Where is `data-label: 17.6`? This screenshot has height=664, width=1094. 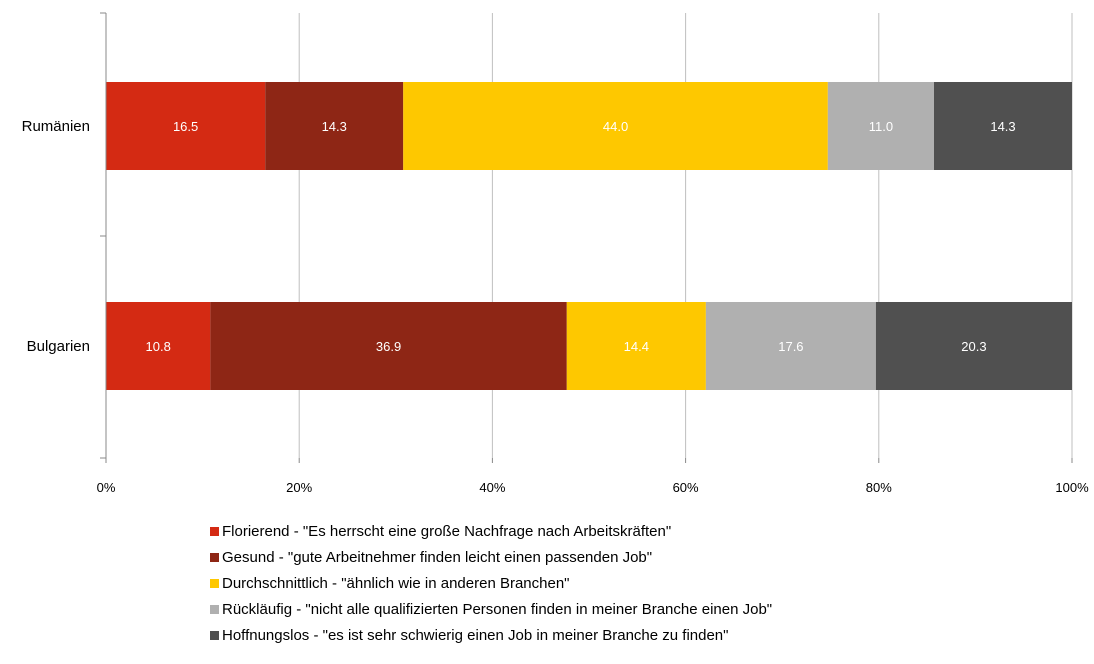
data-label: 17.6 is located at coordinates (790, 346).